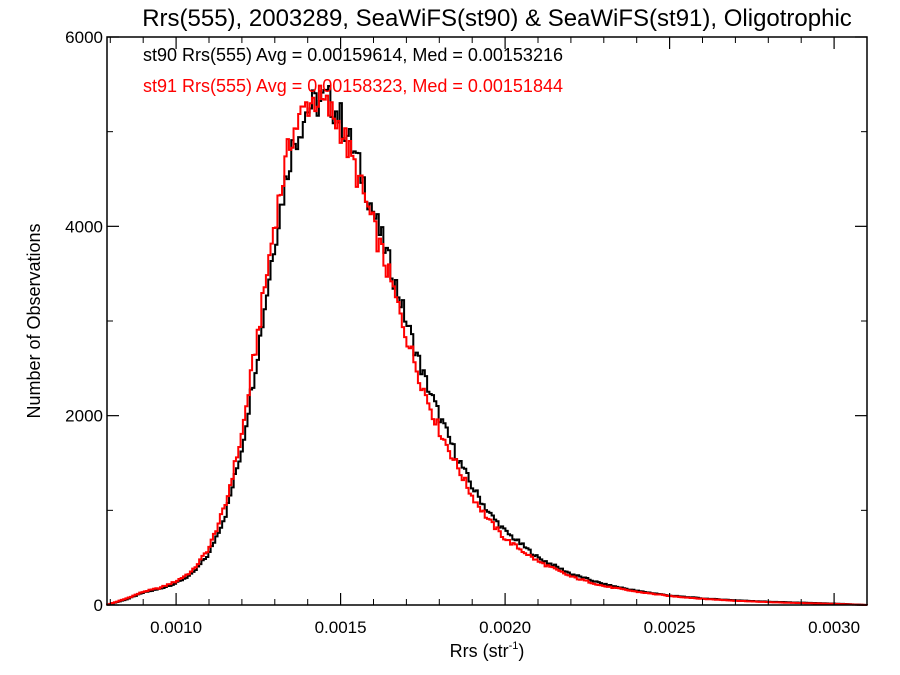 The width and height of the screenshot is (900, 675). Describe the element at coordinates (341, 627) in the screenshot. I see `x-tick-label: 0.0015` at that location.